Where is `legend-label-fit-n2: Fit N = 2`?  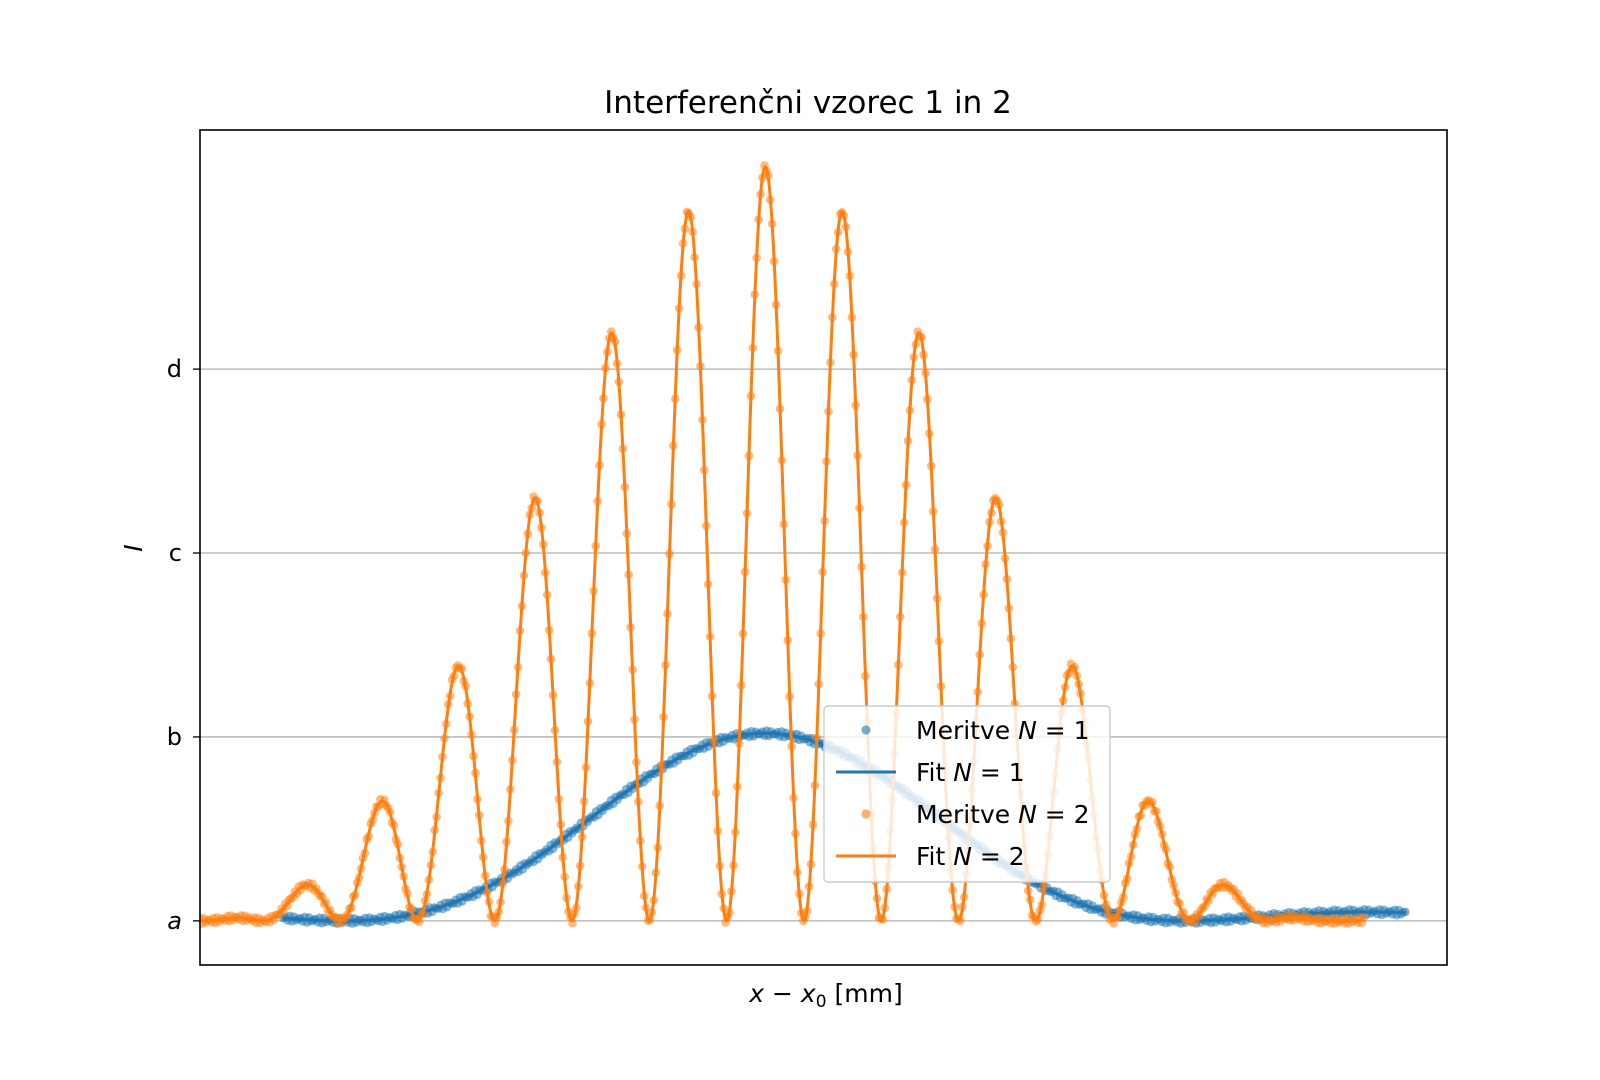
legend-label-fit-n2: Fit N = 2 is located at coordinates (970, 856).